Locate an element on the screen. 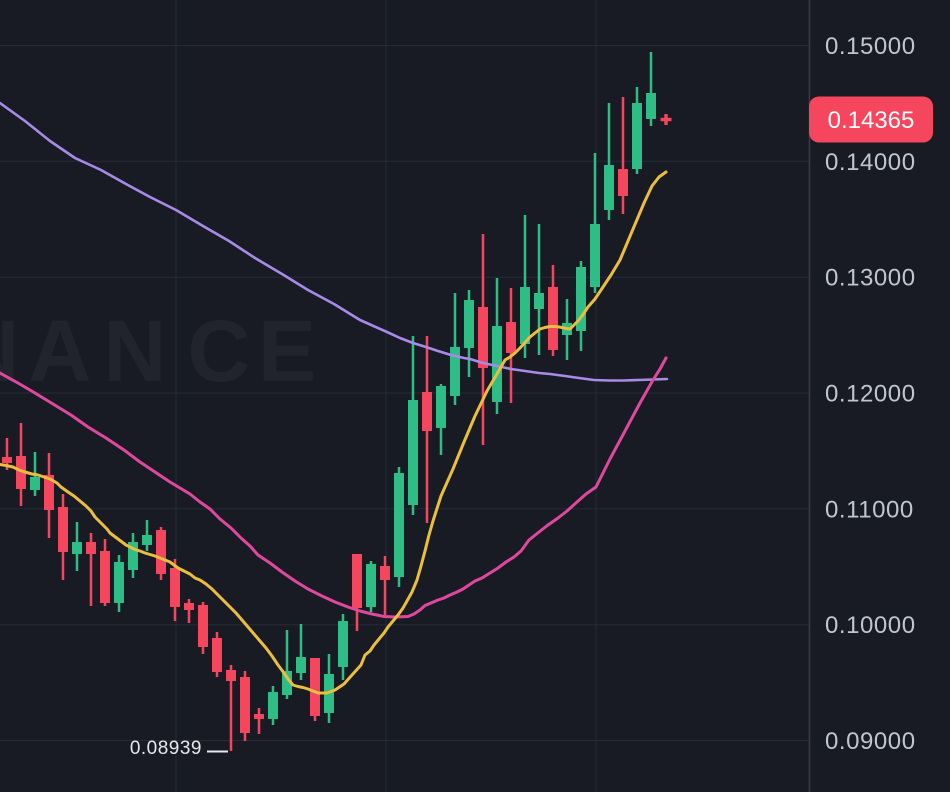 This screenshot has height=792, width=950. svg-text: 0.14365 is located at coordinates (871, 120).